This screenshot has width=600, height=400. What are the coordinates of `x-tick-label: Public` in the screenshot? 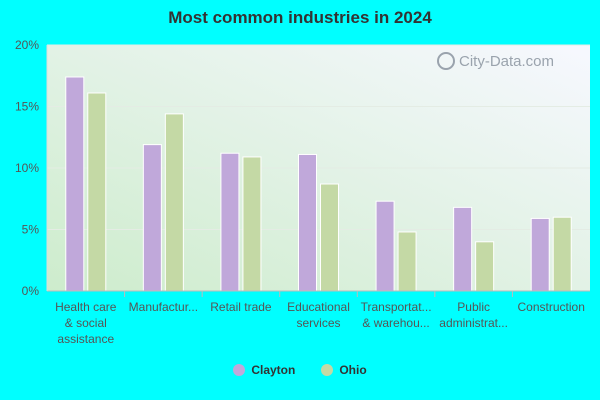 It's located at (473, 307).